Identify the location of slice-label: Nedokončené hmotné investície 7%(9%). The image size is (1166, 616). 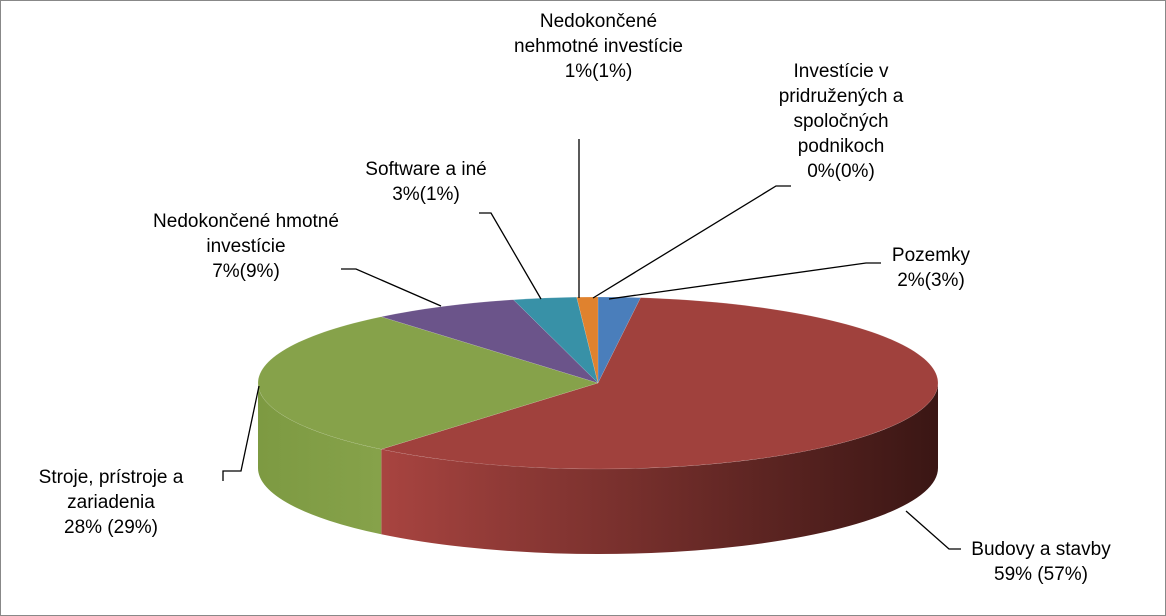
(246, 246).